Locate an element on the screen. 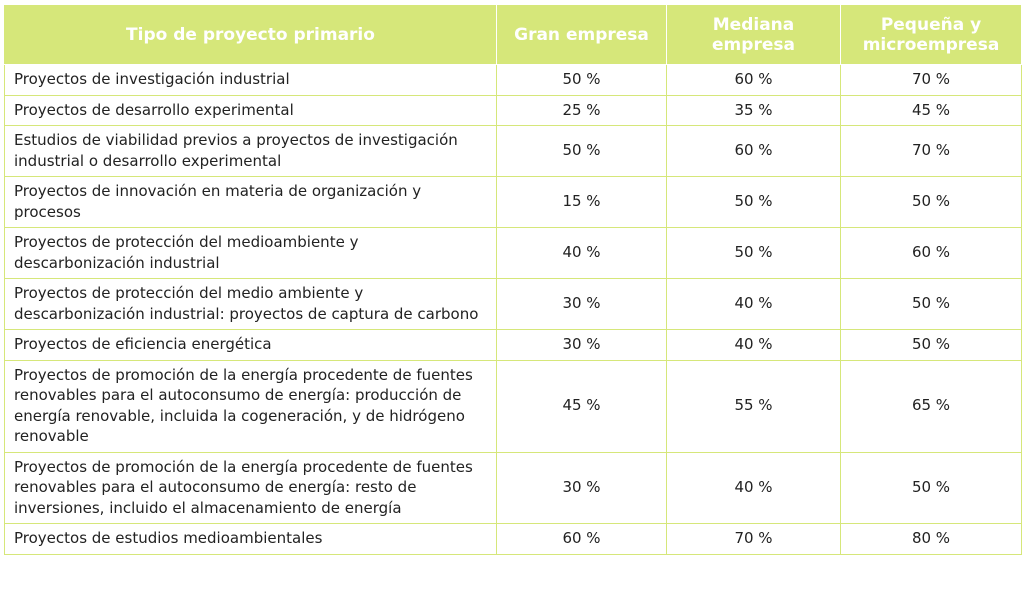 Image resolution: width=1024 pixels, height=598 pixels. large-company-value: 45 % is located at coordinates (581, 406).